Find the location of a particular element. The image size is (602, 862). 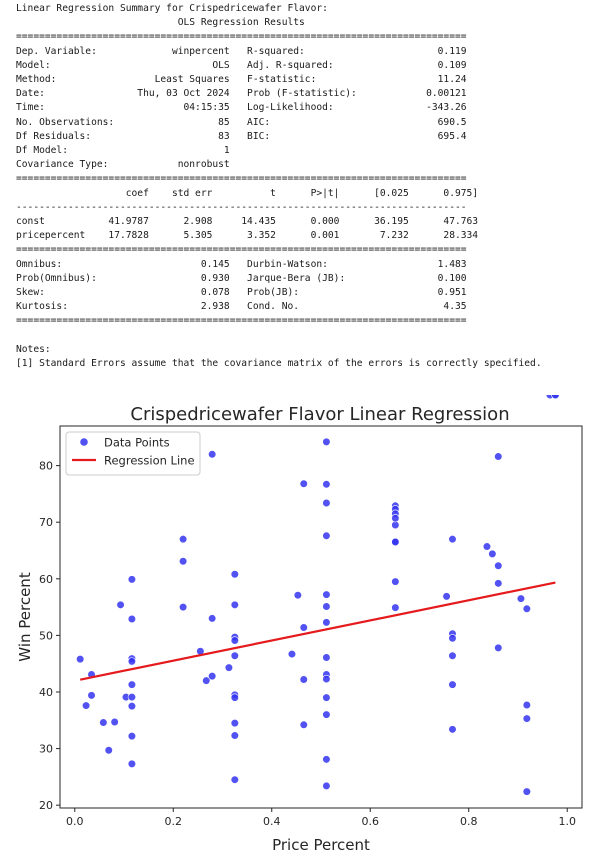

y-axis-label: Win Percent is located at coordinates (25, 617).